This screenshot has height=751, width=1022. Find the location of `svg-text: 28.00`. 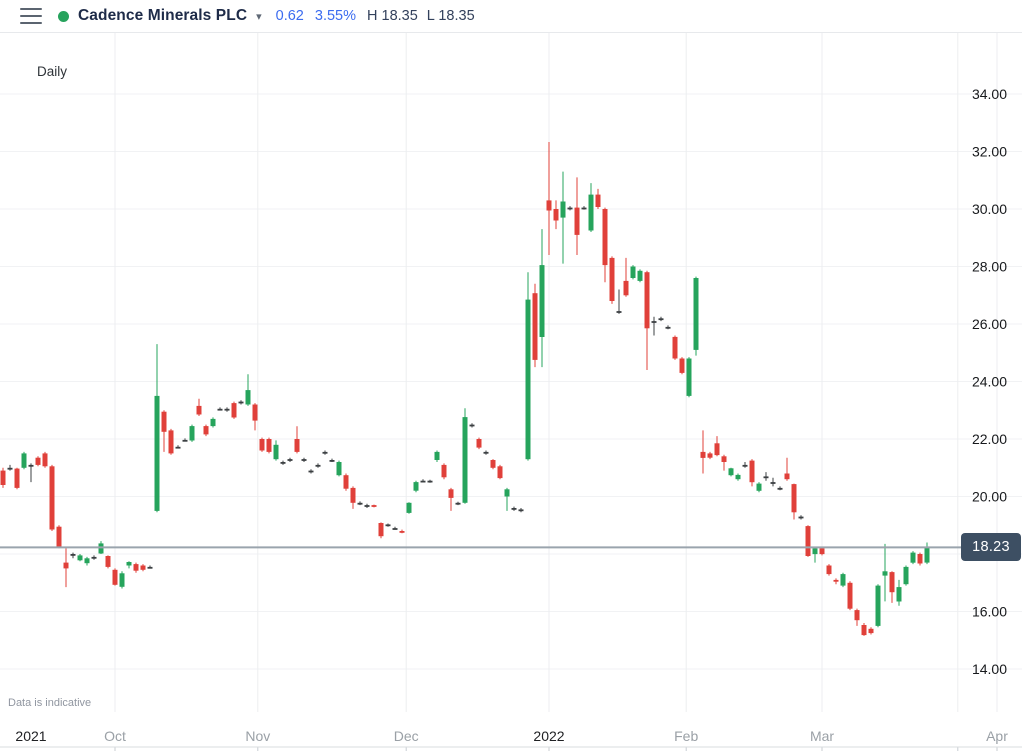

svg-text: 28.00 is located at coordinates (989, 267).